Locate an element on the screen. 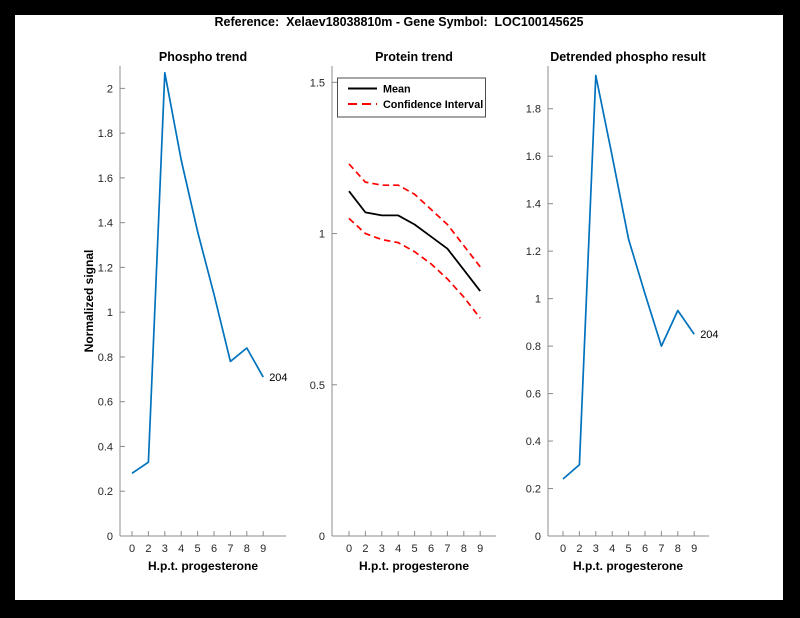  y-tick-label: 1.5 is located at coordinates (317, 83).